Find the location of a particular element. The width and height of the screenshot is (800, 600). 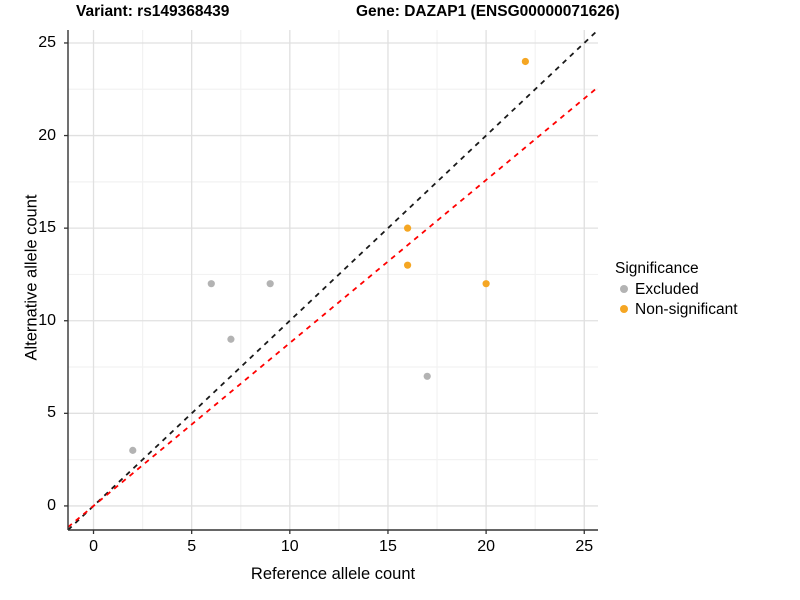

variant-title: Variant: rs149368439 is located at coordinates (153, 11).